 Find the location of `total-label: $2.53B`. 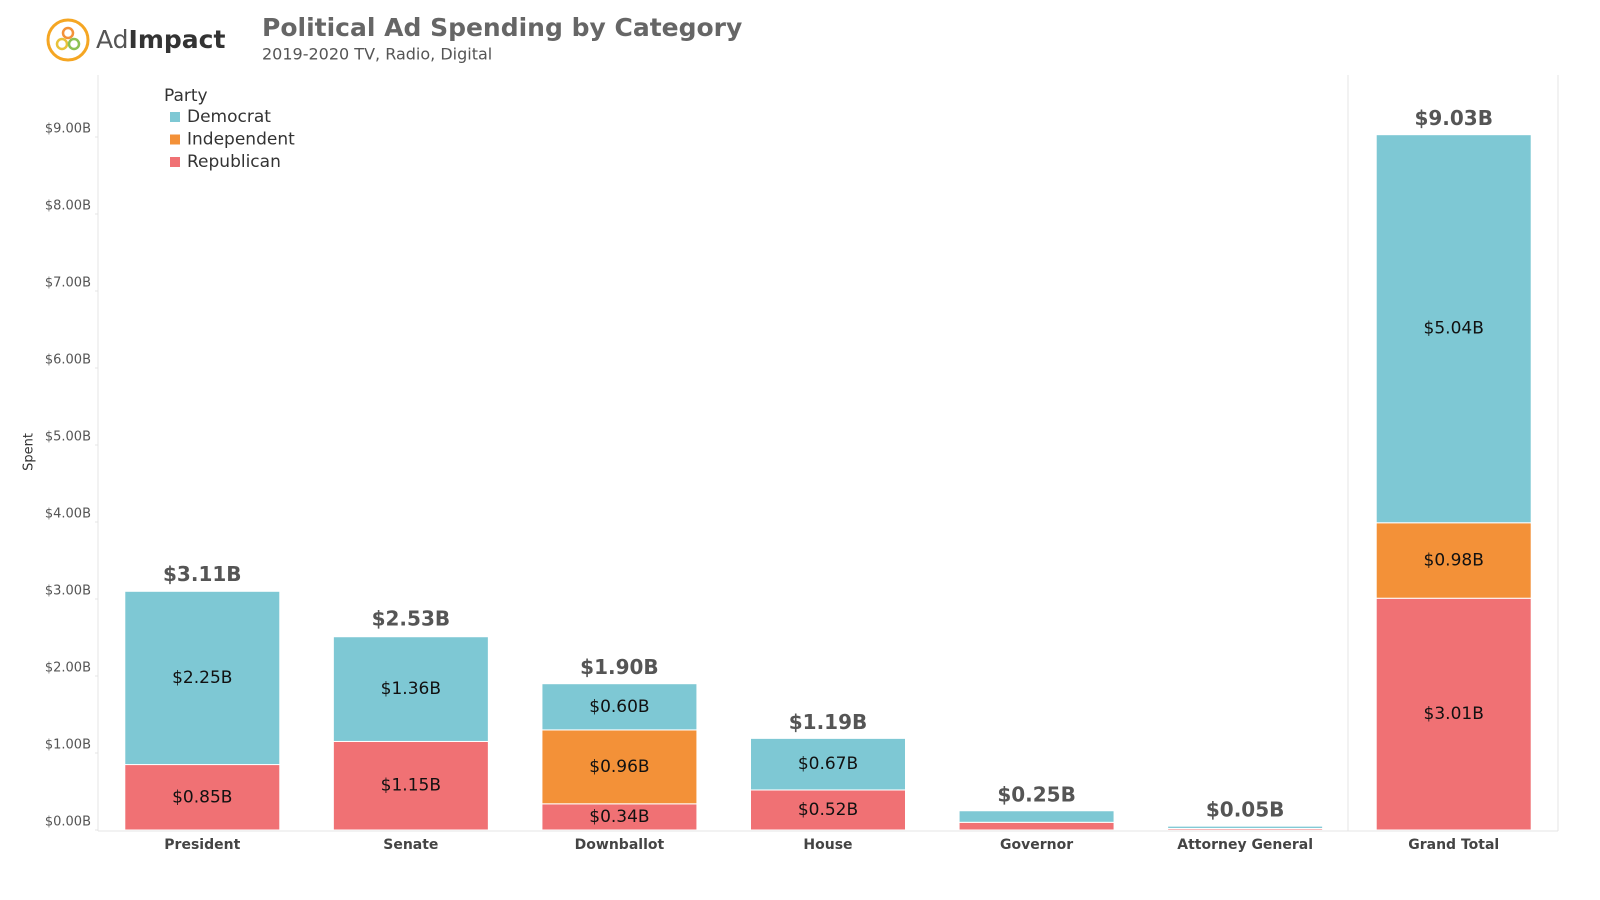

total-label: $2.53B is located at coordinates (411, 619).